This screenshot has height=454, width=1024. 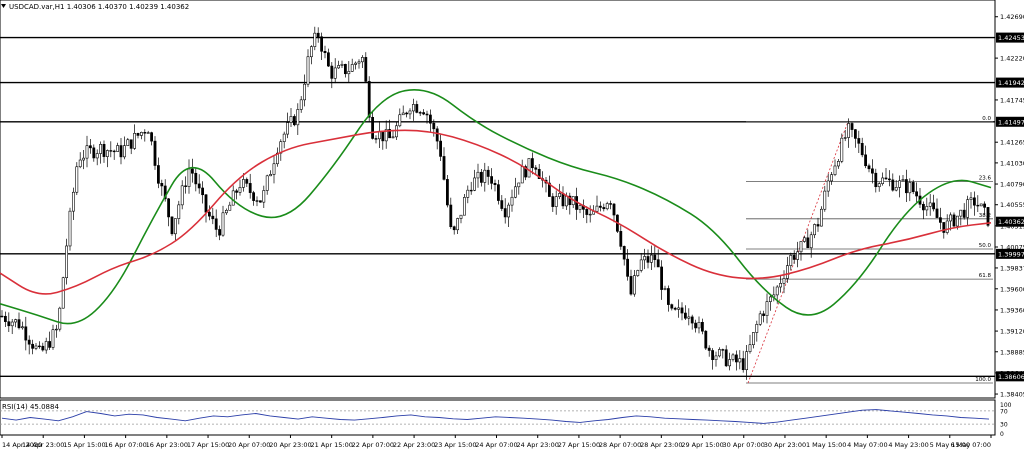 What do you see at coordinates (496, 445) in the screenshot?
I see `x-tick-label: 24 Apr 07:00` at bounding box center [496, 445].